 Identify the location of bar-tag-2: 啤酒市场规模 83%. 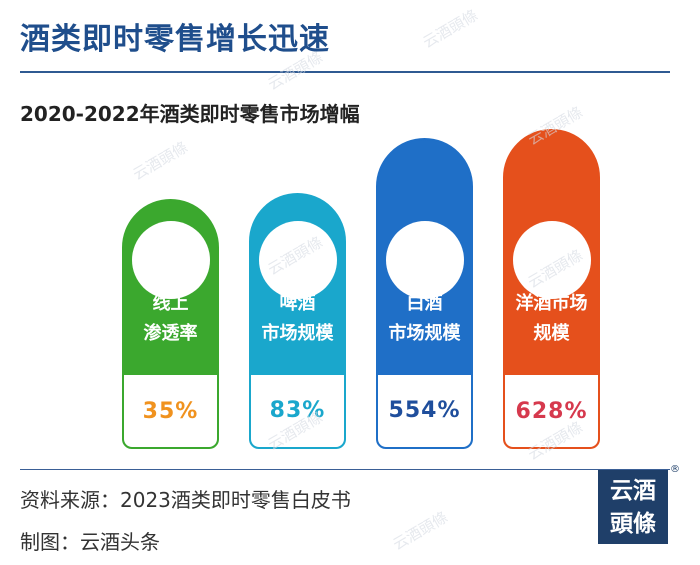
(297, 321).